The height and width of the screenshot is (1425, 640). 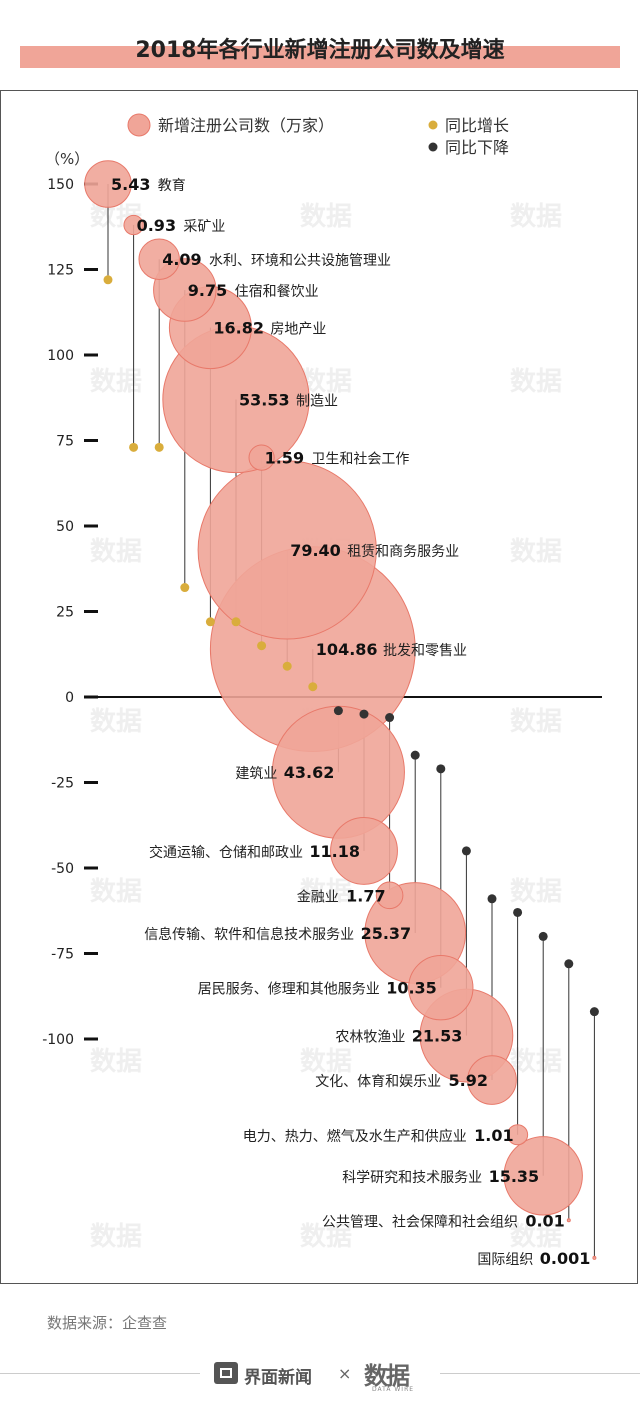 What do you see at coordinates (139, 125) in the screenshot?
I see `legend-bubble-icon` at bounding box center [139, 125].